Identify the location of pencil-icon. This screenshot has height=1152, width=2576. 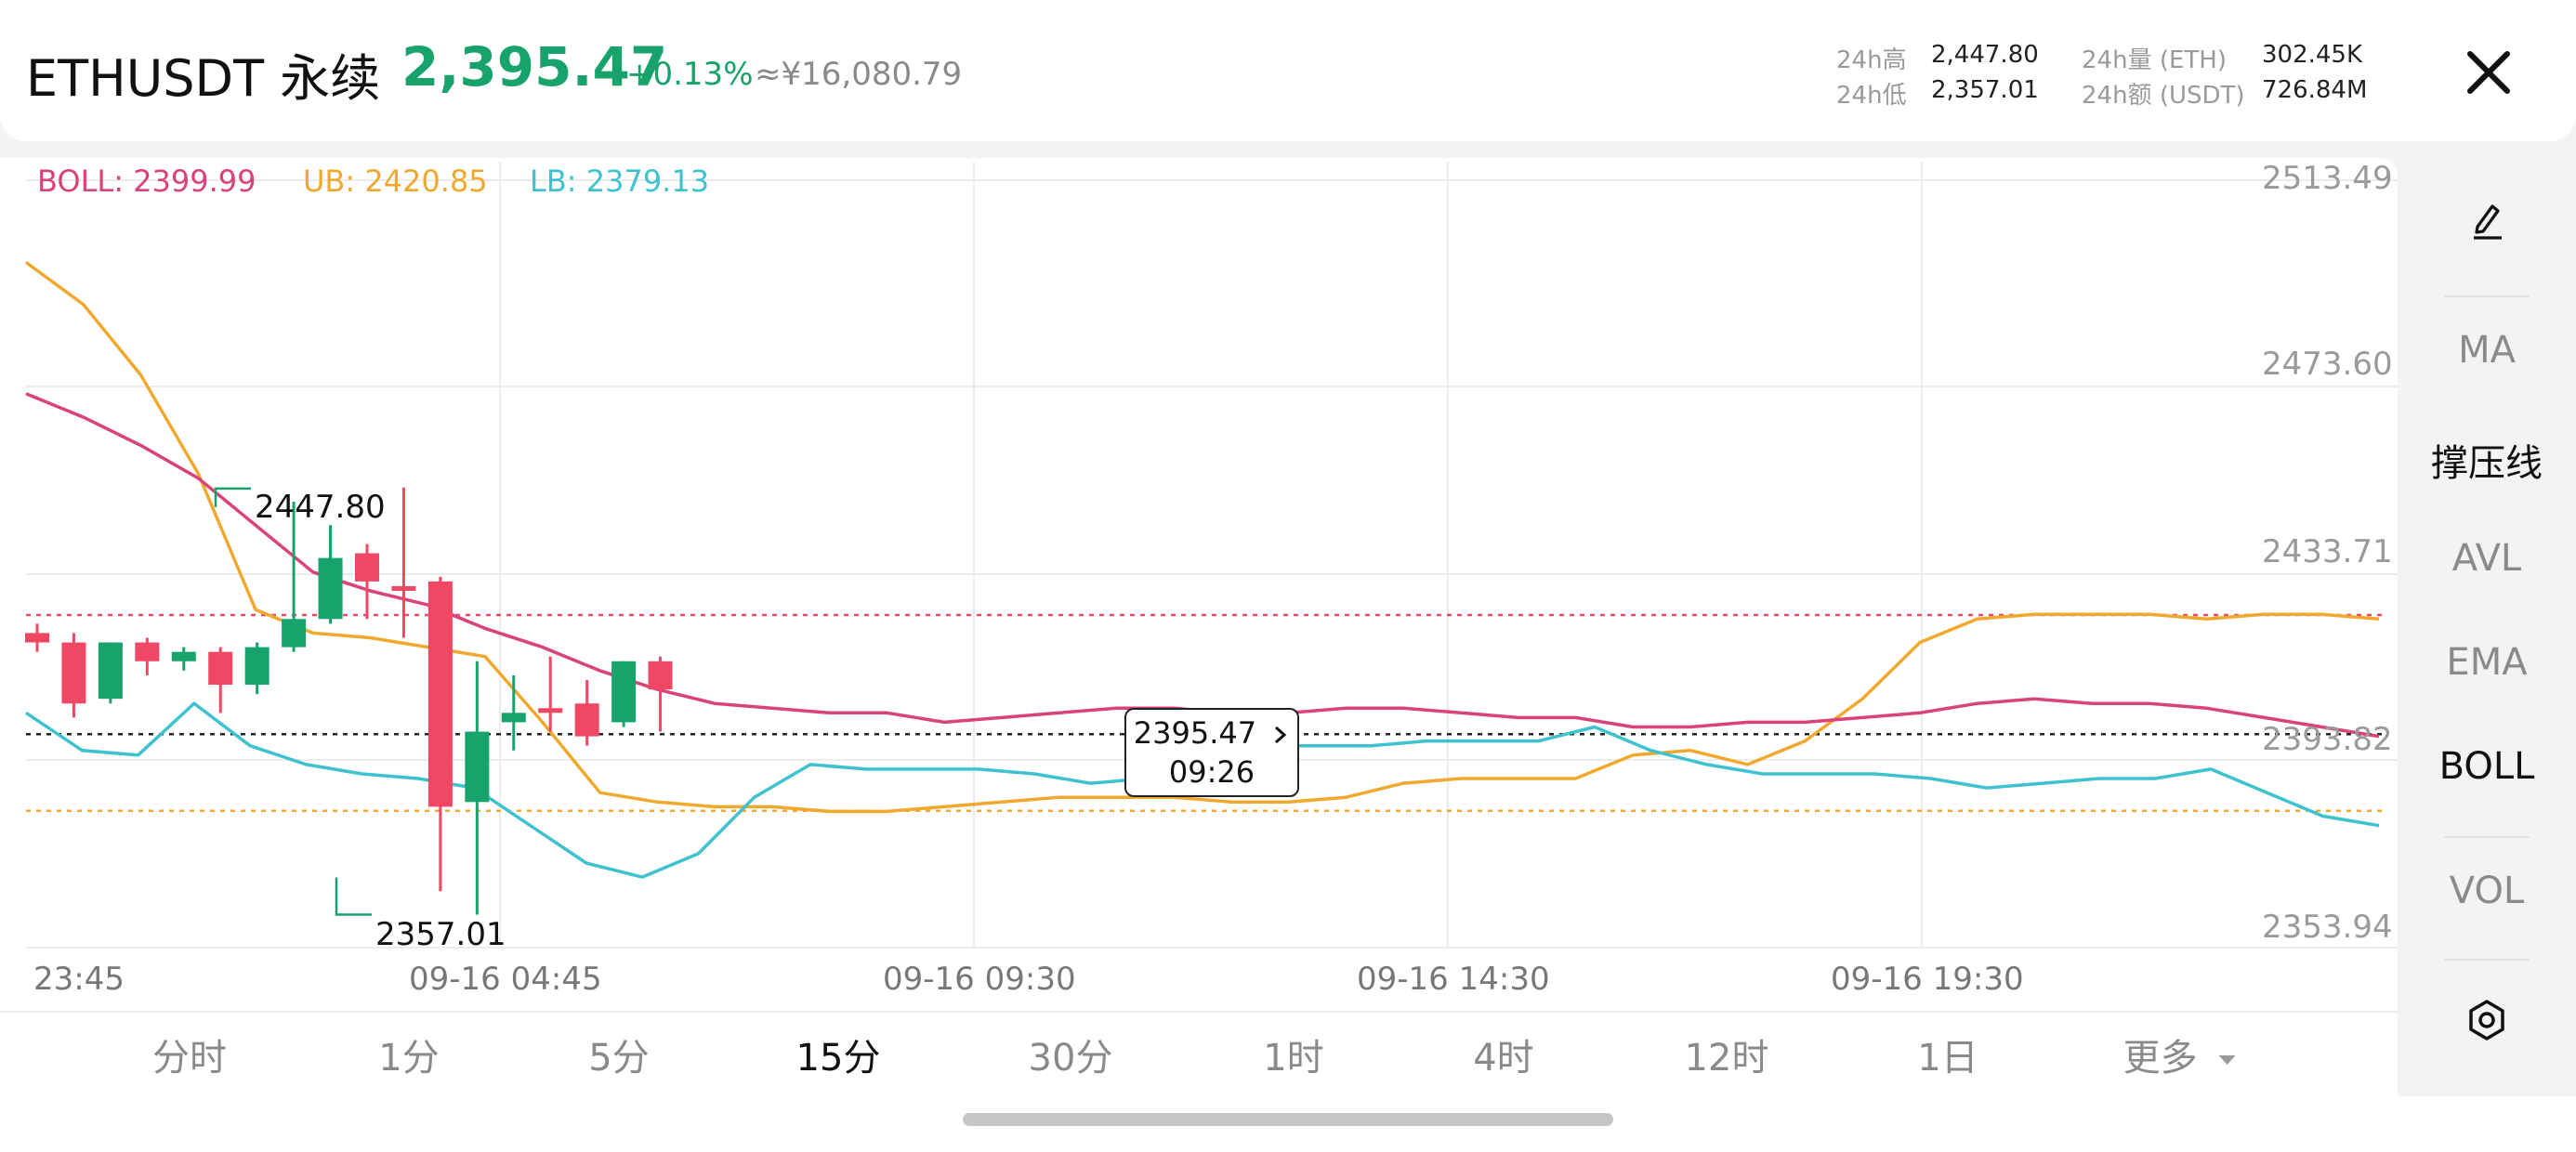
(2488, 222).